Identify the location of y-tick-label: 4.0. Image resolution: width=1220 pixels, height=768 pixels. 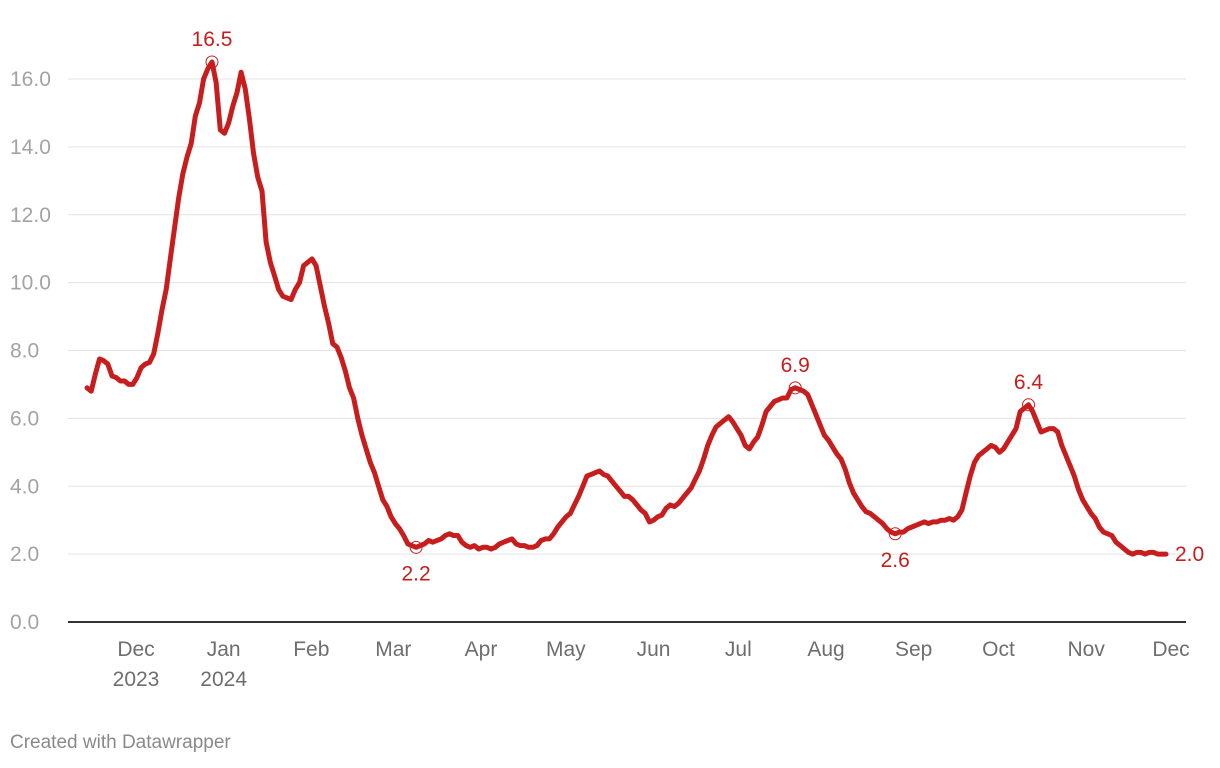
(24, 486).